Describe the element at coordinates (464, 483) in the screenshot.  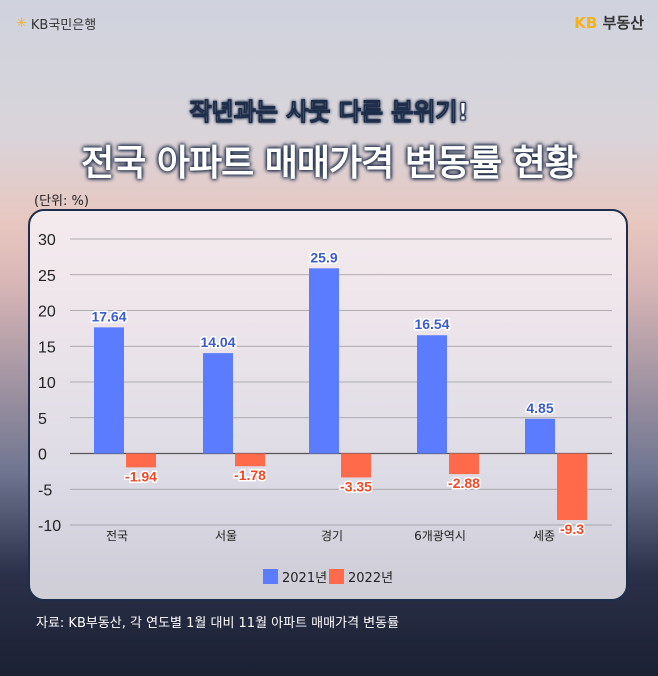
I see `data-label: -2.88` at that location.